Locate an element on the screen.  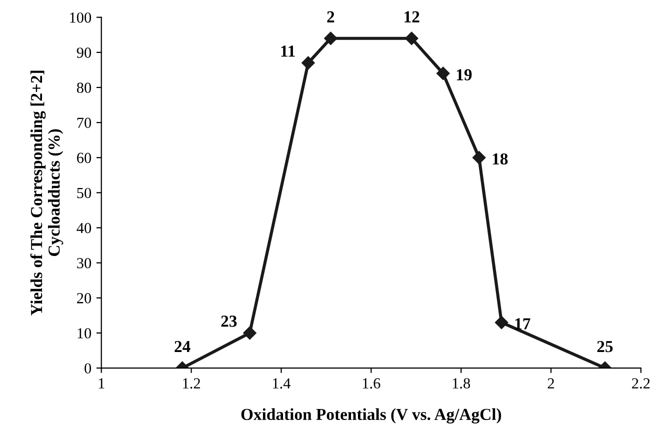
y-axis-title: Yields of The Corresponding [2+2] Cycloadducts (%) is located at coordinates (47, 193).